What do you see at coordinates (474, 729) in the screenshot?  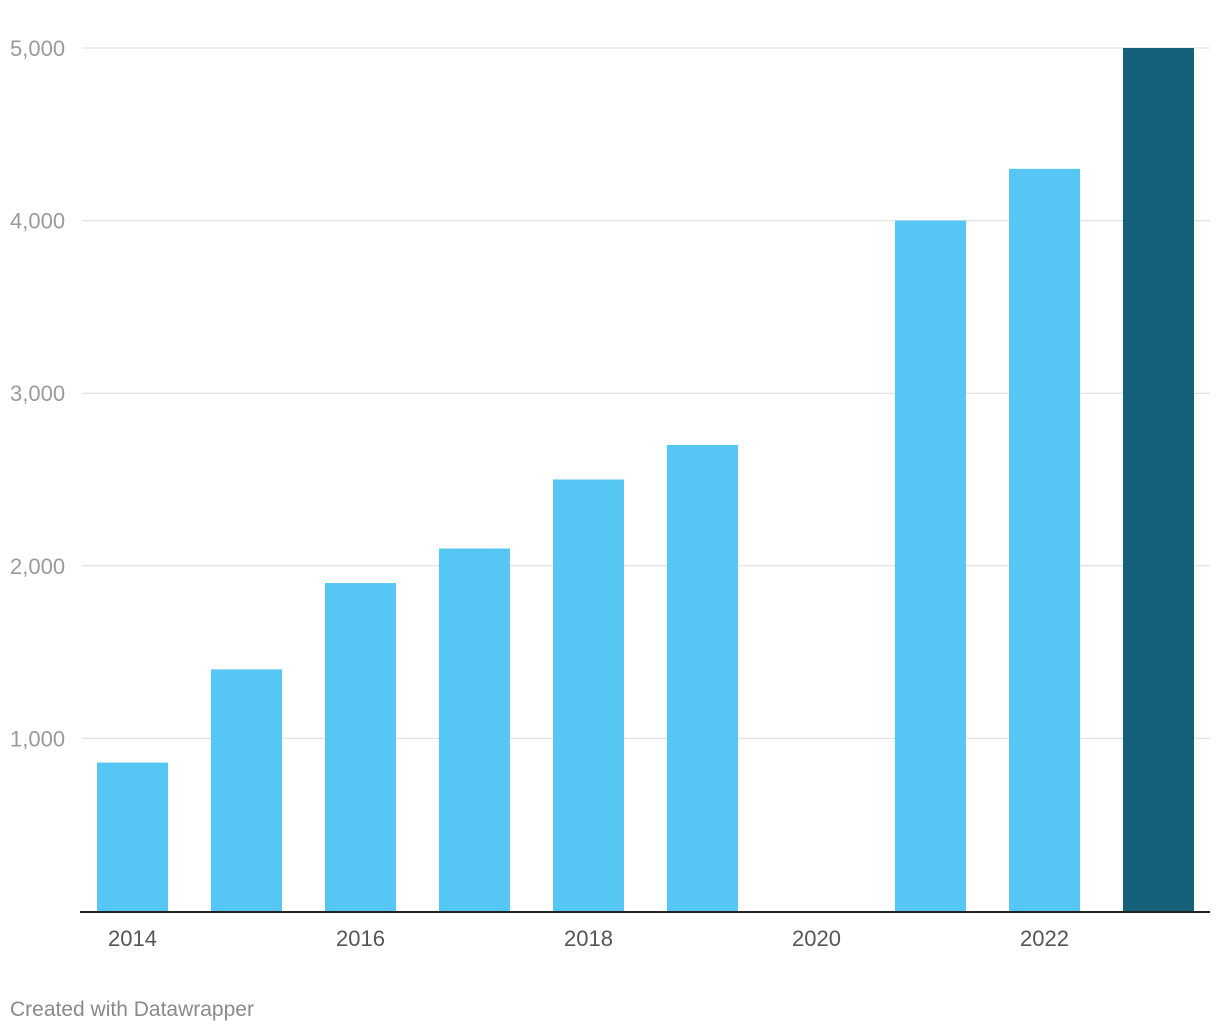 I see `bar-2017` at bounding box center [474, 729].